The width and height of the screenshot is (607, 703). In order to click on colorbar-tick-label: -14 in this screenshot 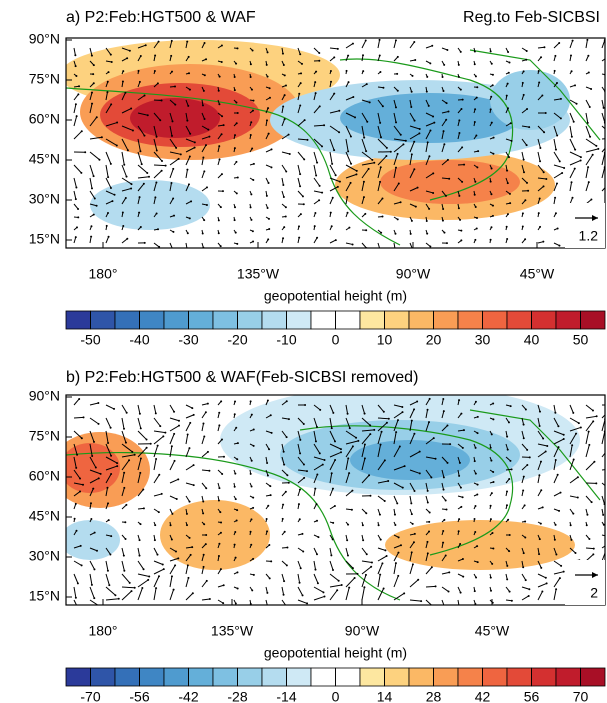, I will do `click(286, 696)`.